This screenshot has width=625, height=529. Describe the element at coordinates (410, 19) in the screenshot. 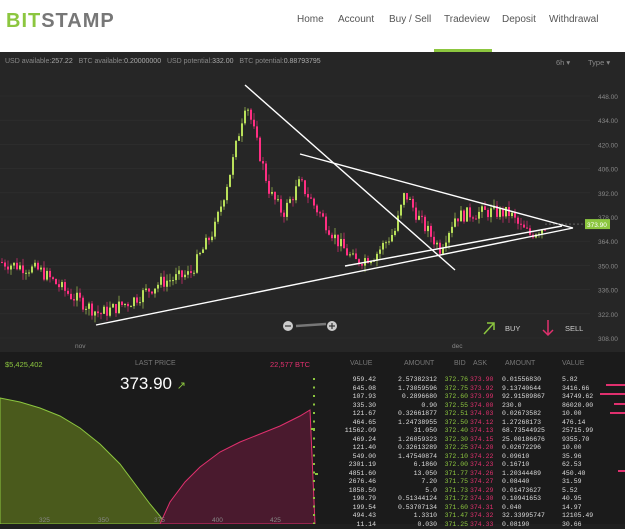

I see `nav-buy-sell: Buy / Sell` at that location.